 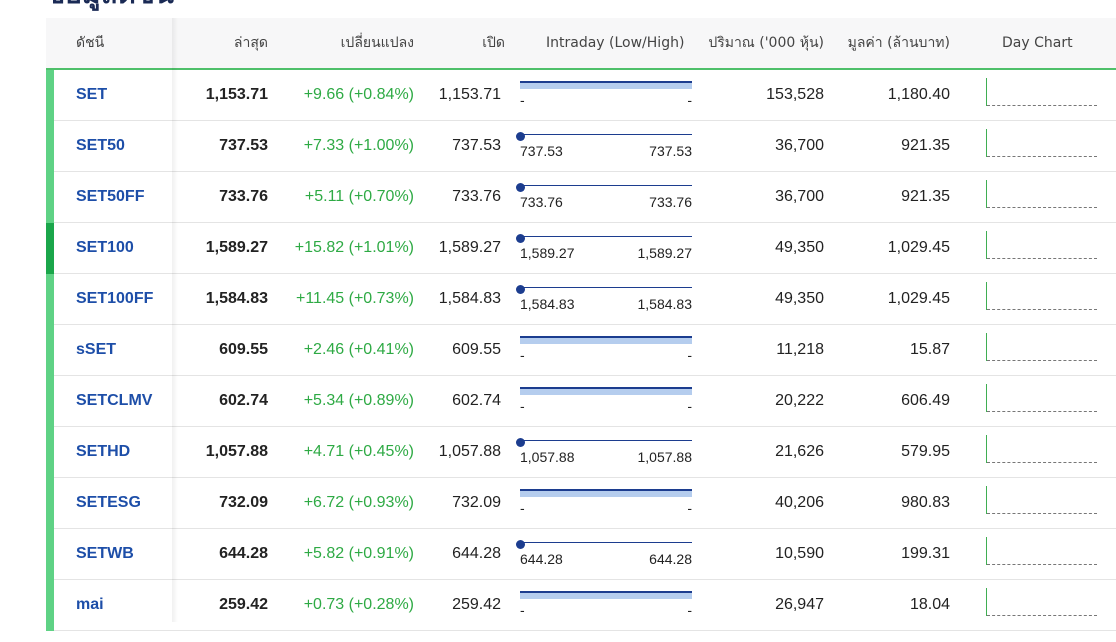 What do you see at coordinates (358, 502) in the screenshot?
I see `price-change: +6.72 (+0.93%)` at bounding box center [358, 502].